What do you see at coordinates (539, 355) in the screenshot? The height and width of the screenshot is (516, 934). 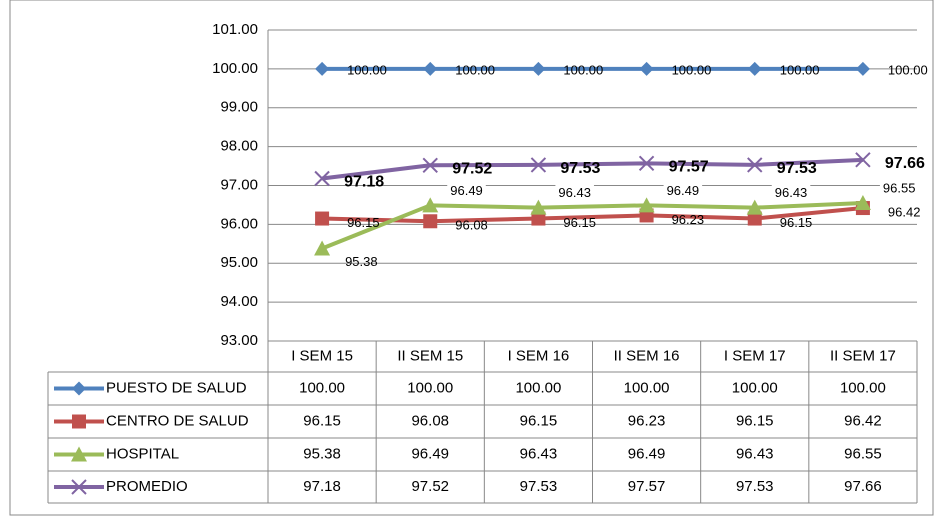 I see `x-tick-label: I SEM 16` at bounding box center [539, 355].